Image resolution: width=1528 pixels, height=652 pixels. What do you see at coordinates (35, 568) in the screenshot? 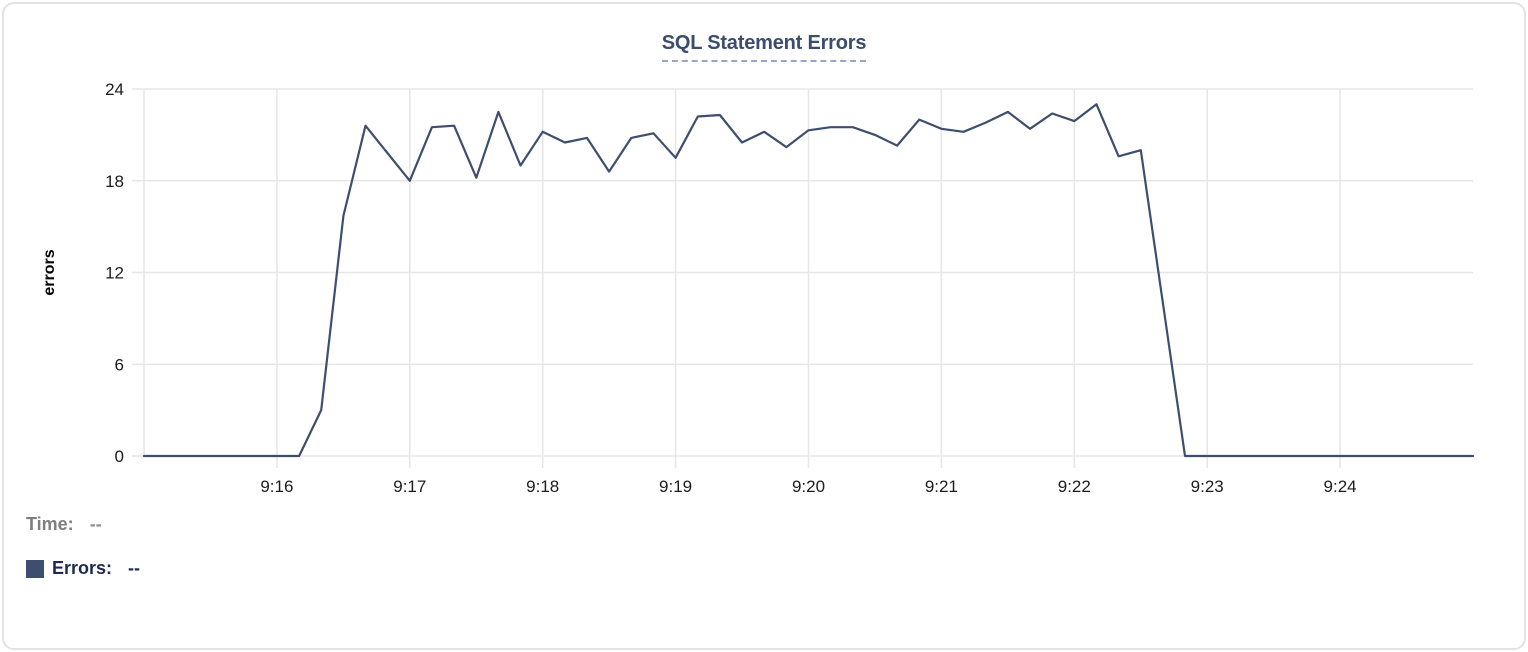
I see `errors-series-swatch` at bounding box center [35, 568].